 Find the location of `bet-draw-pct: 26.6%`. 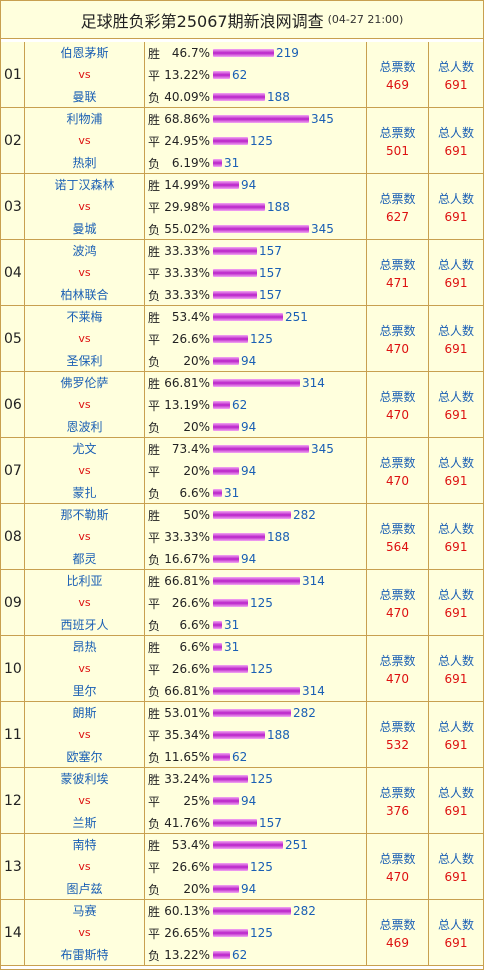

bet-draw-pct: 26.6% is located at coordinates (190, 669).